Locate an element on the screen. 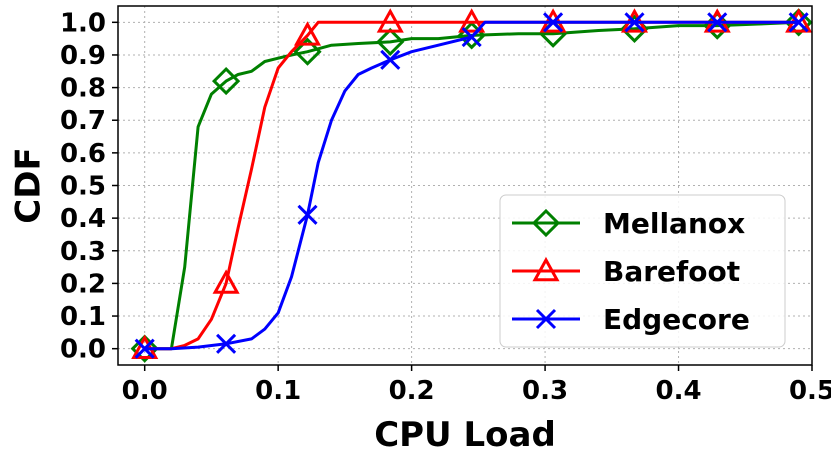 The height and width of the screenshot is (454, 831). legend-item-mellanox: Mellanox is located at coordinates (628, 223).